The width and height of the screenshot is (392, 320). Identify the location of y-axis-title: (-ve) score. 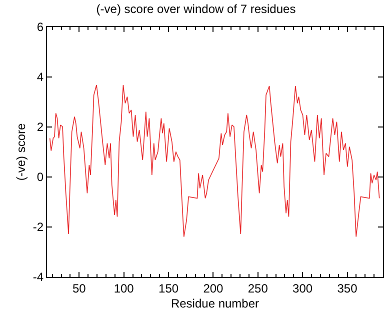
(21, 152).